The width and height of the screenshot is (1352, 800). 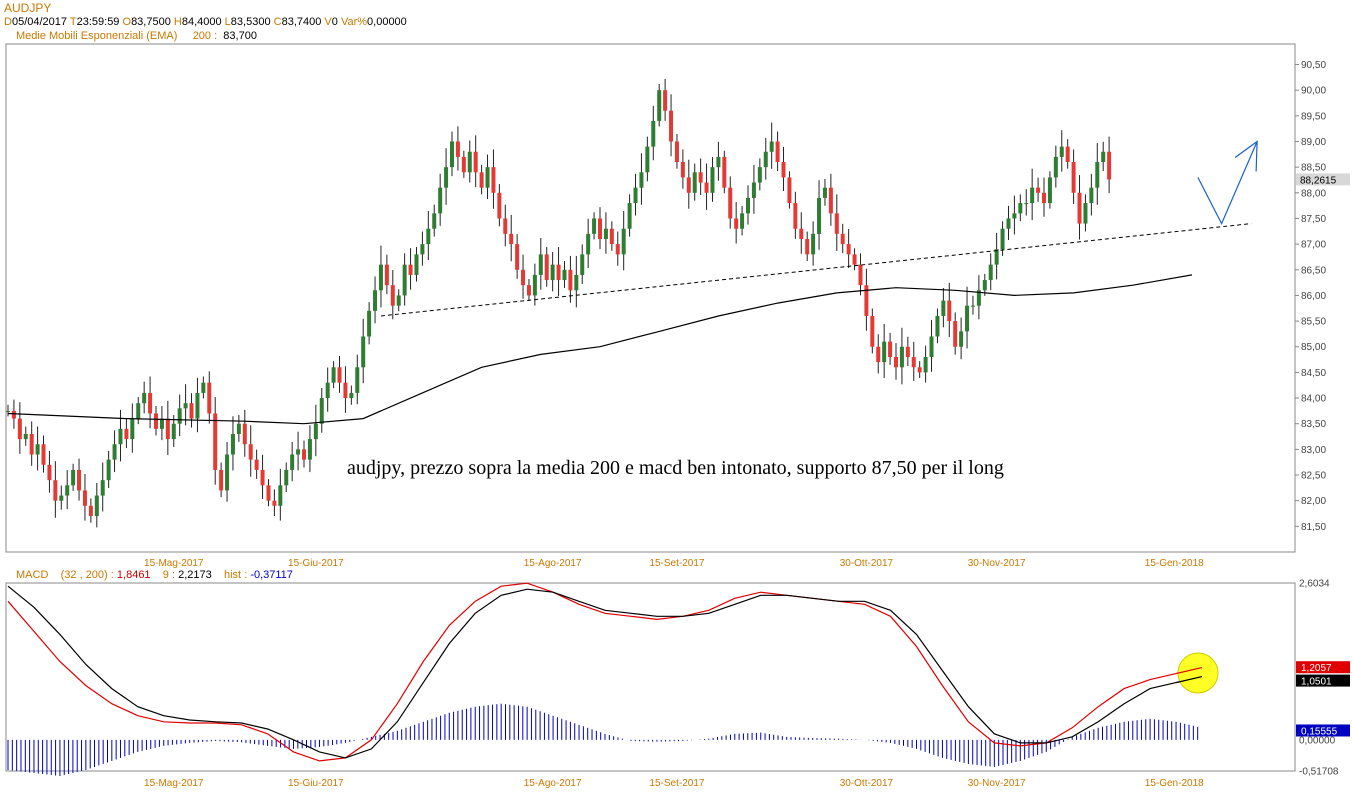 What do you see at coordinates (98, 22) in the screenshot?
I see `t-value: 23:59:59` at bounding box center [98, 22].